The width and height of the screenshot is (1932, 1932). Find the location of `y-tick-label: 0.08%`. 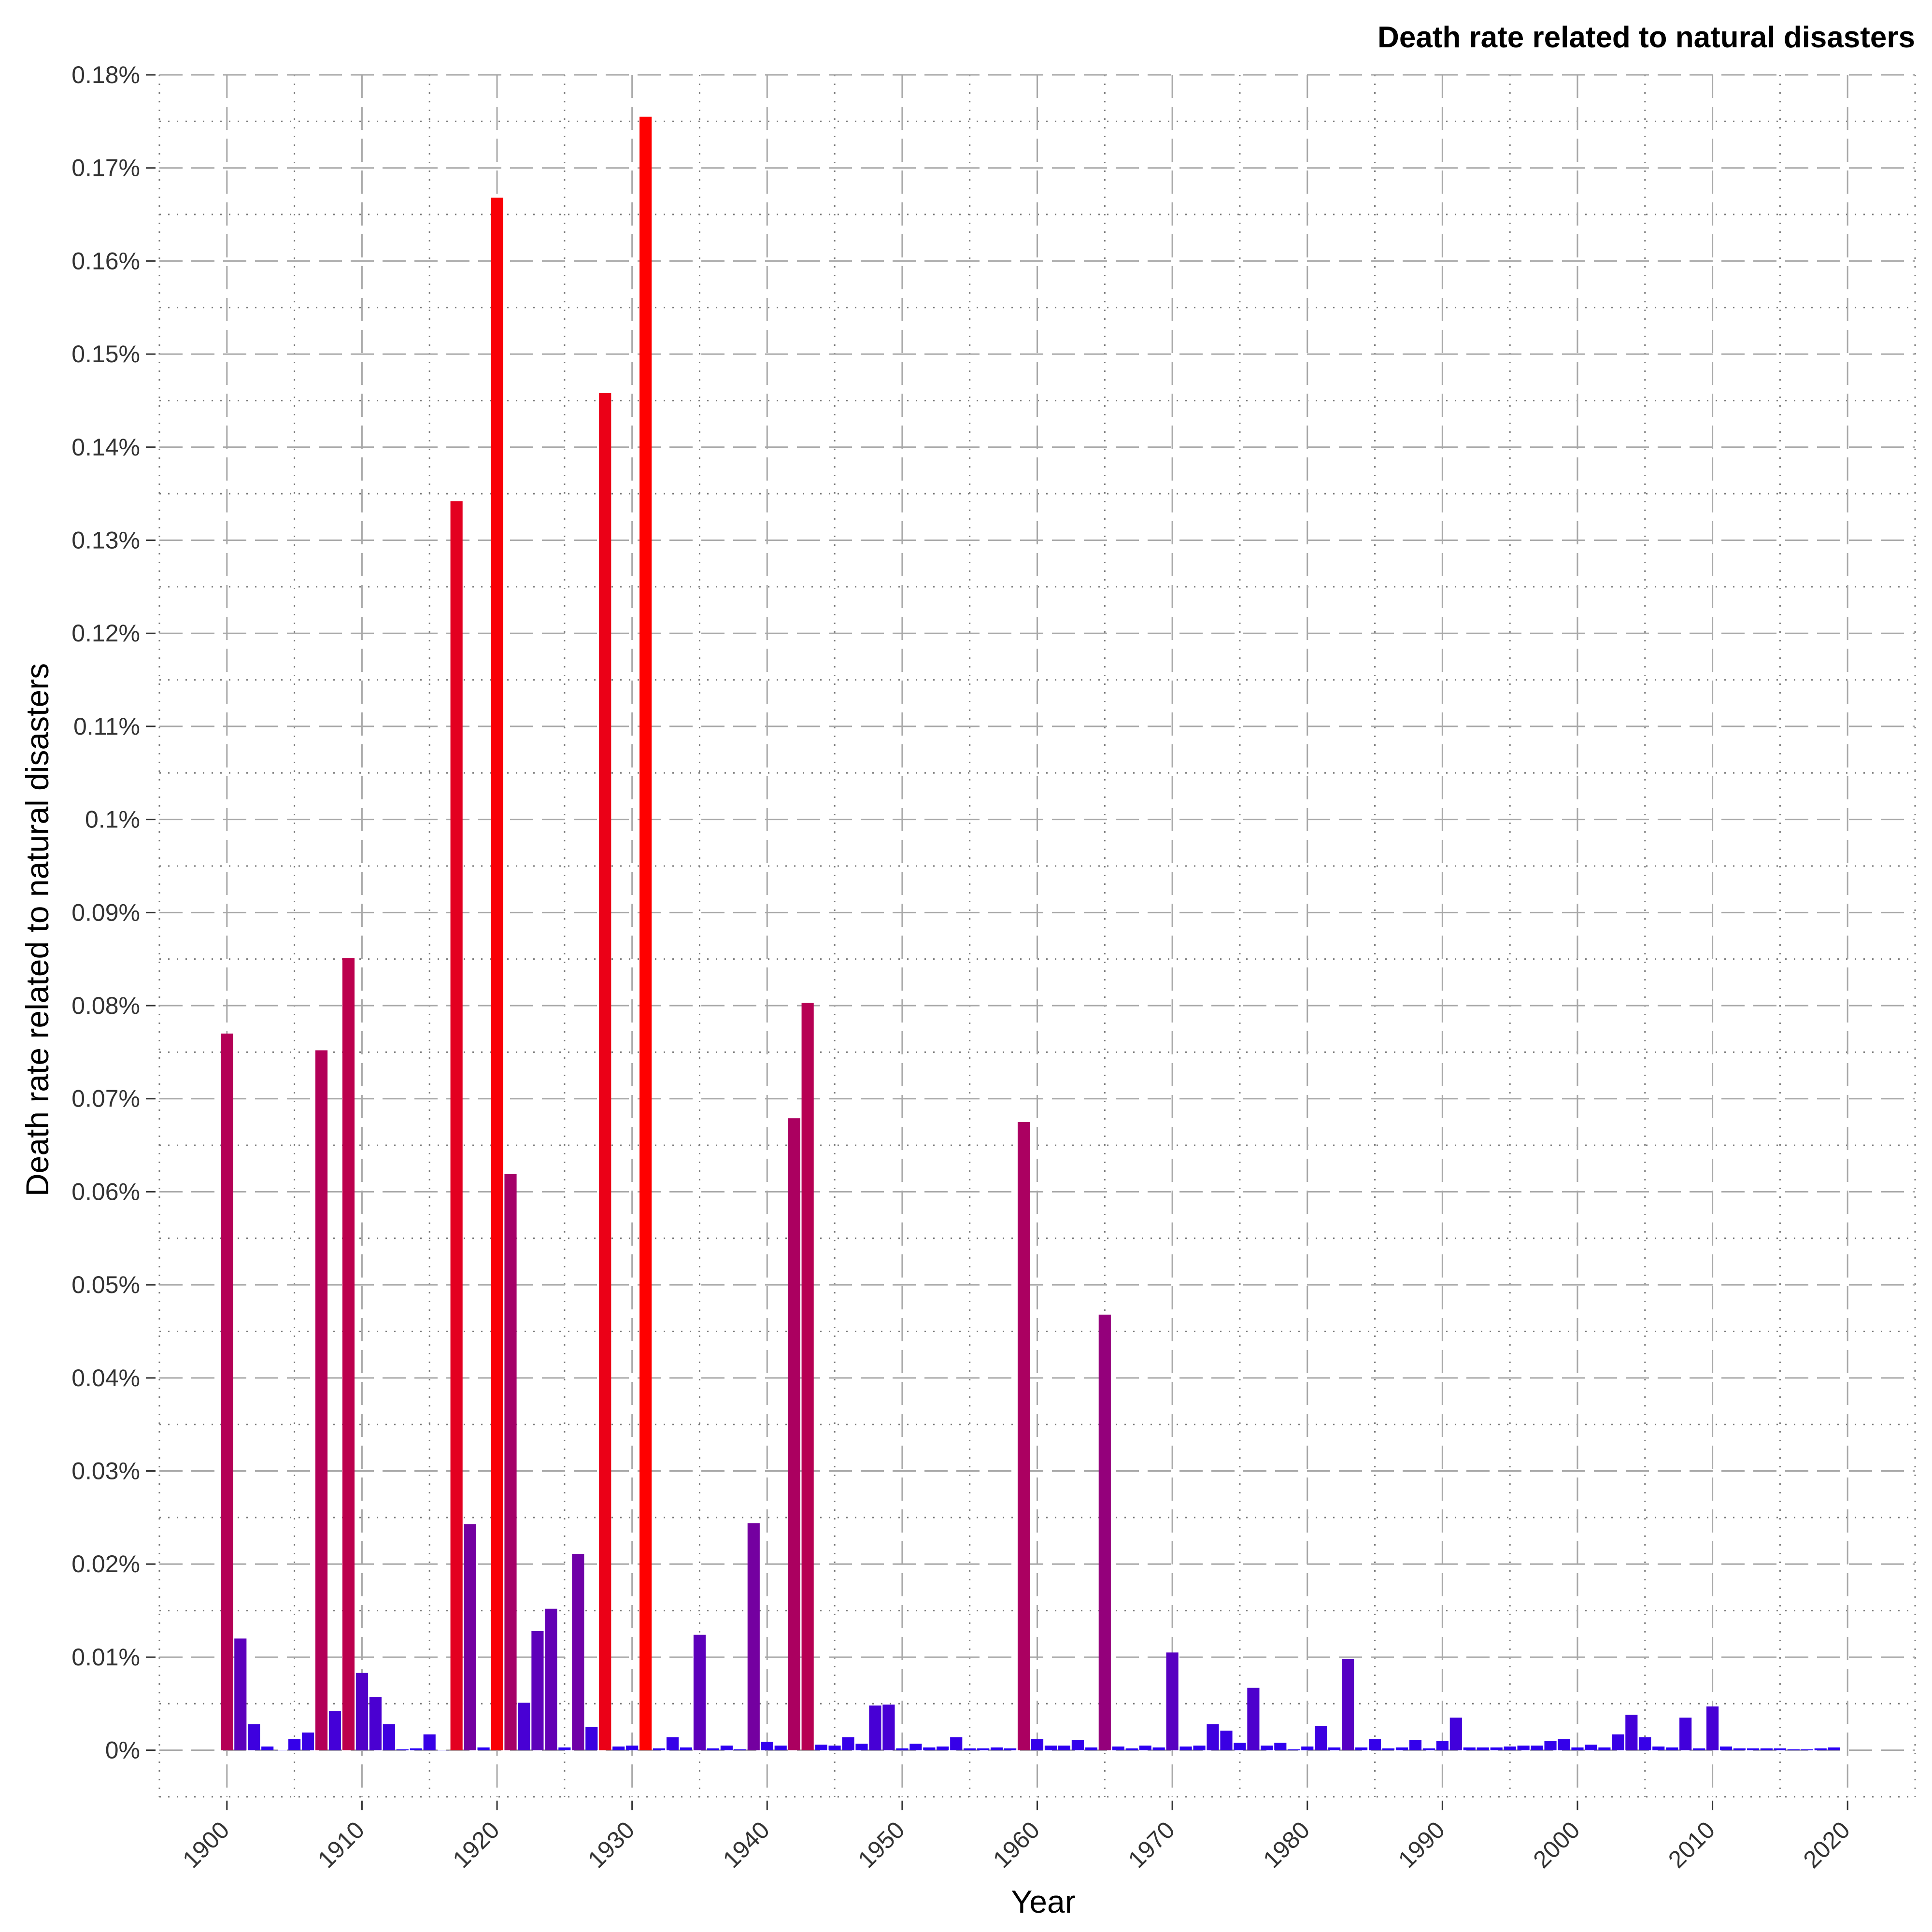

y-tick-label: 0.08% is located at coordinates (105, 1005).